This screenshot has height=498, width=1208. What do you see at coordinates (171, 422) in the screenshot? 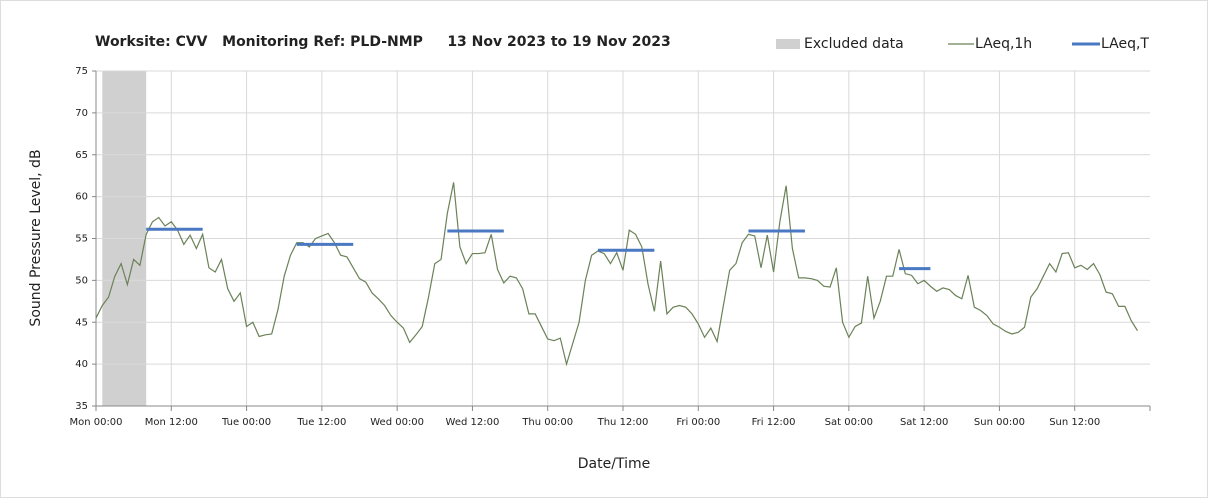
I see `x-tick-label: Mon 12:00` at bounding box center [171, 422].